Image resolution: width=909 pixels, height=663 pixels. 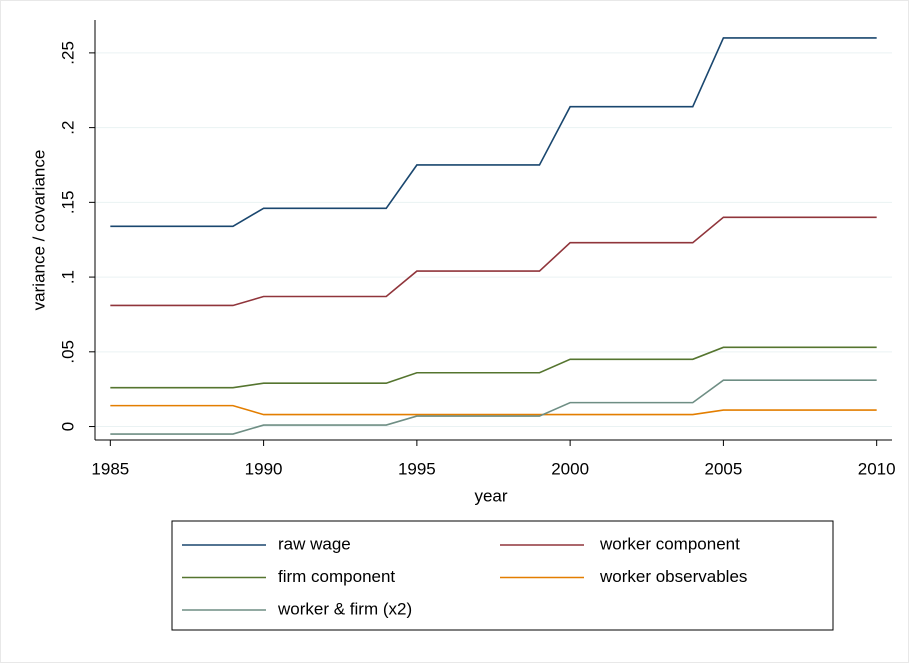 What do you see at coordinates (669, 543) in the screenshot?
I see `legend-label: worker component` at bounding box center [669, 543].